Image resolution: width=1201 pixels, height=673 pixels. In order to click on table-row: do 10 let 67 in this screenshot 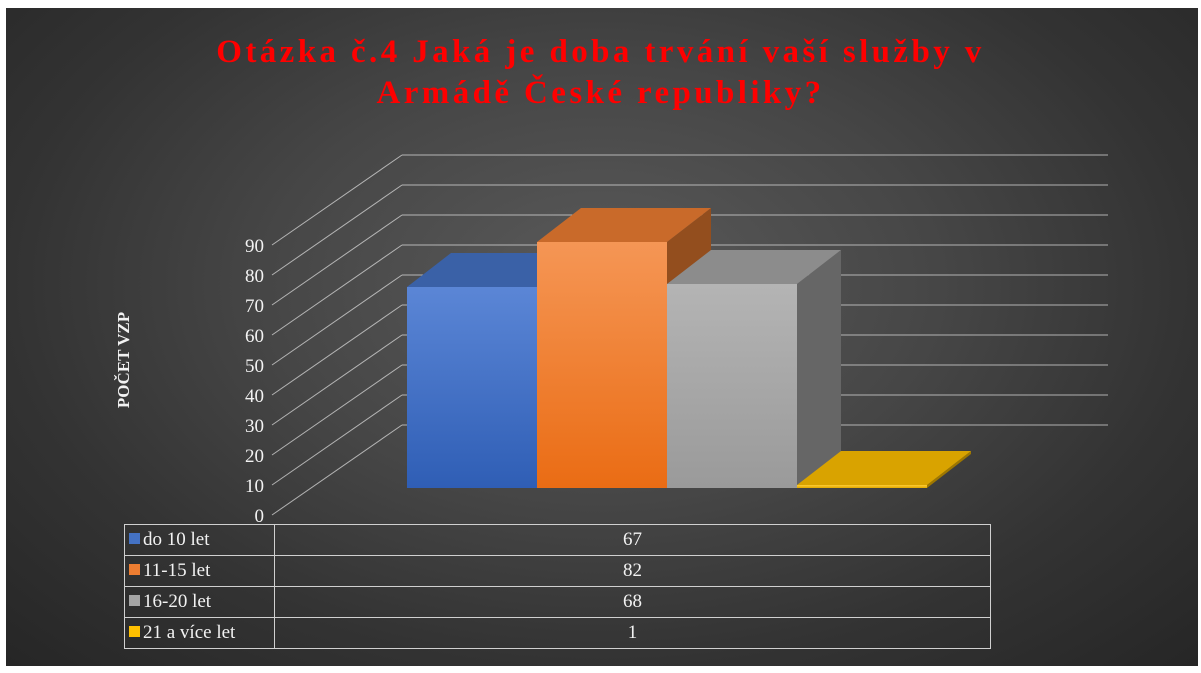, I will do `click(557, 540)`.